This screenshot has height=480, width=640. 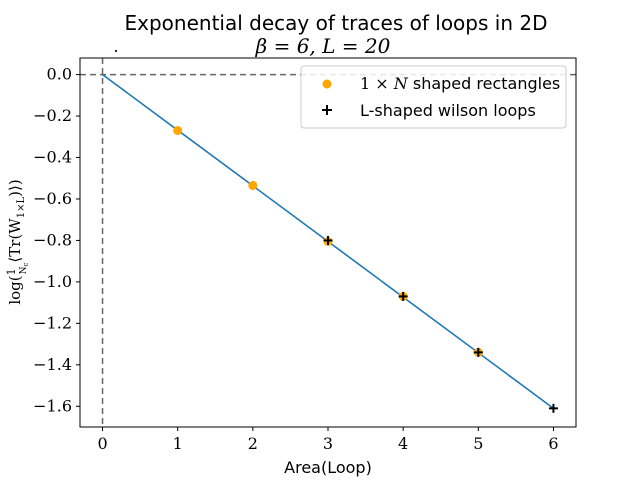 What do you see at coordinates (553, 443) in the screenshot?
I see `x-tick-label: 6` at bounding box center [553, 443].